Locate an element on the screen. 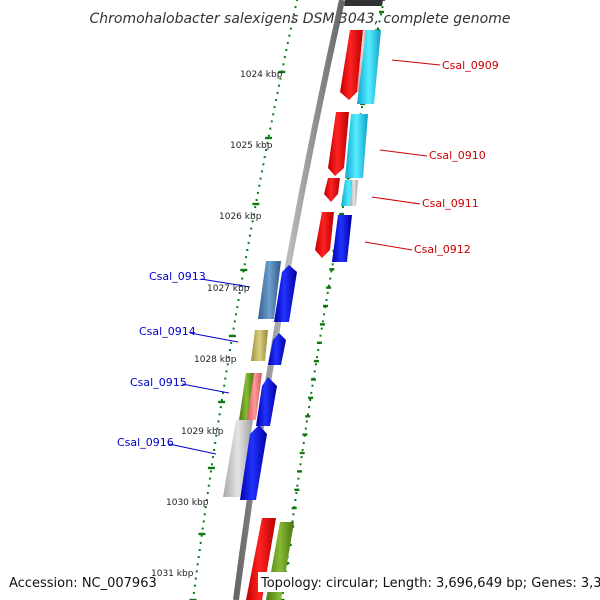 This screenshot has width=600, height=600. gene-label-csal-0916: Csal_0916 is located at coordinates (145, 442).